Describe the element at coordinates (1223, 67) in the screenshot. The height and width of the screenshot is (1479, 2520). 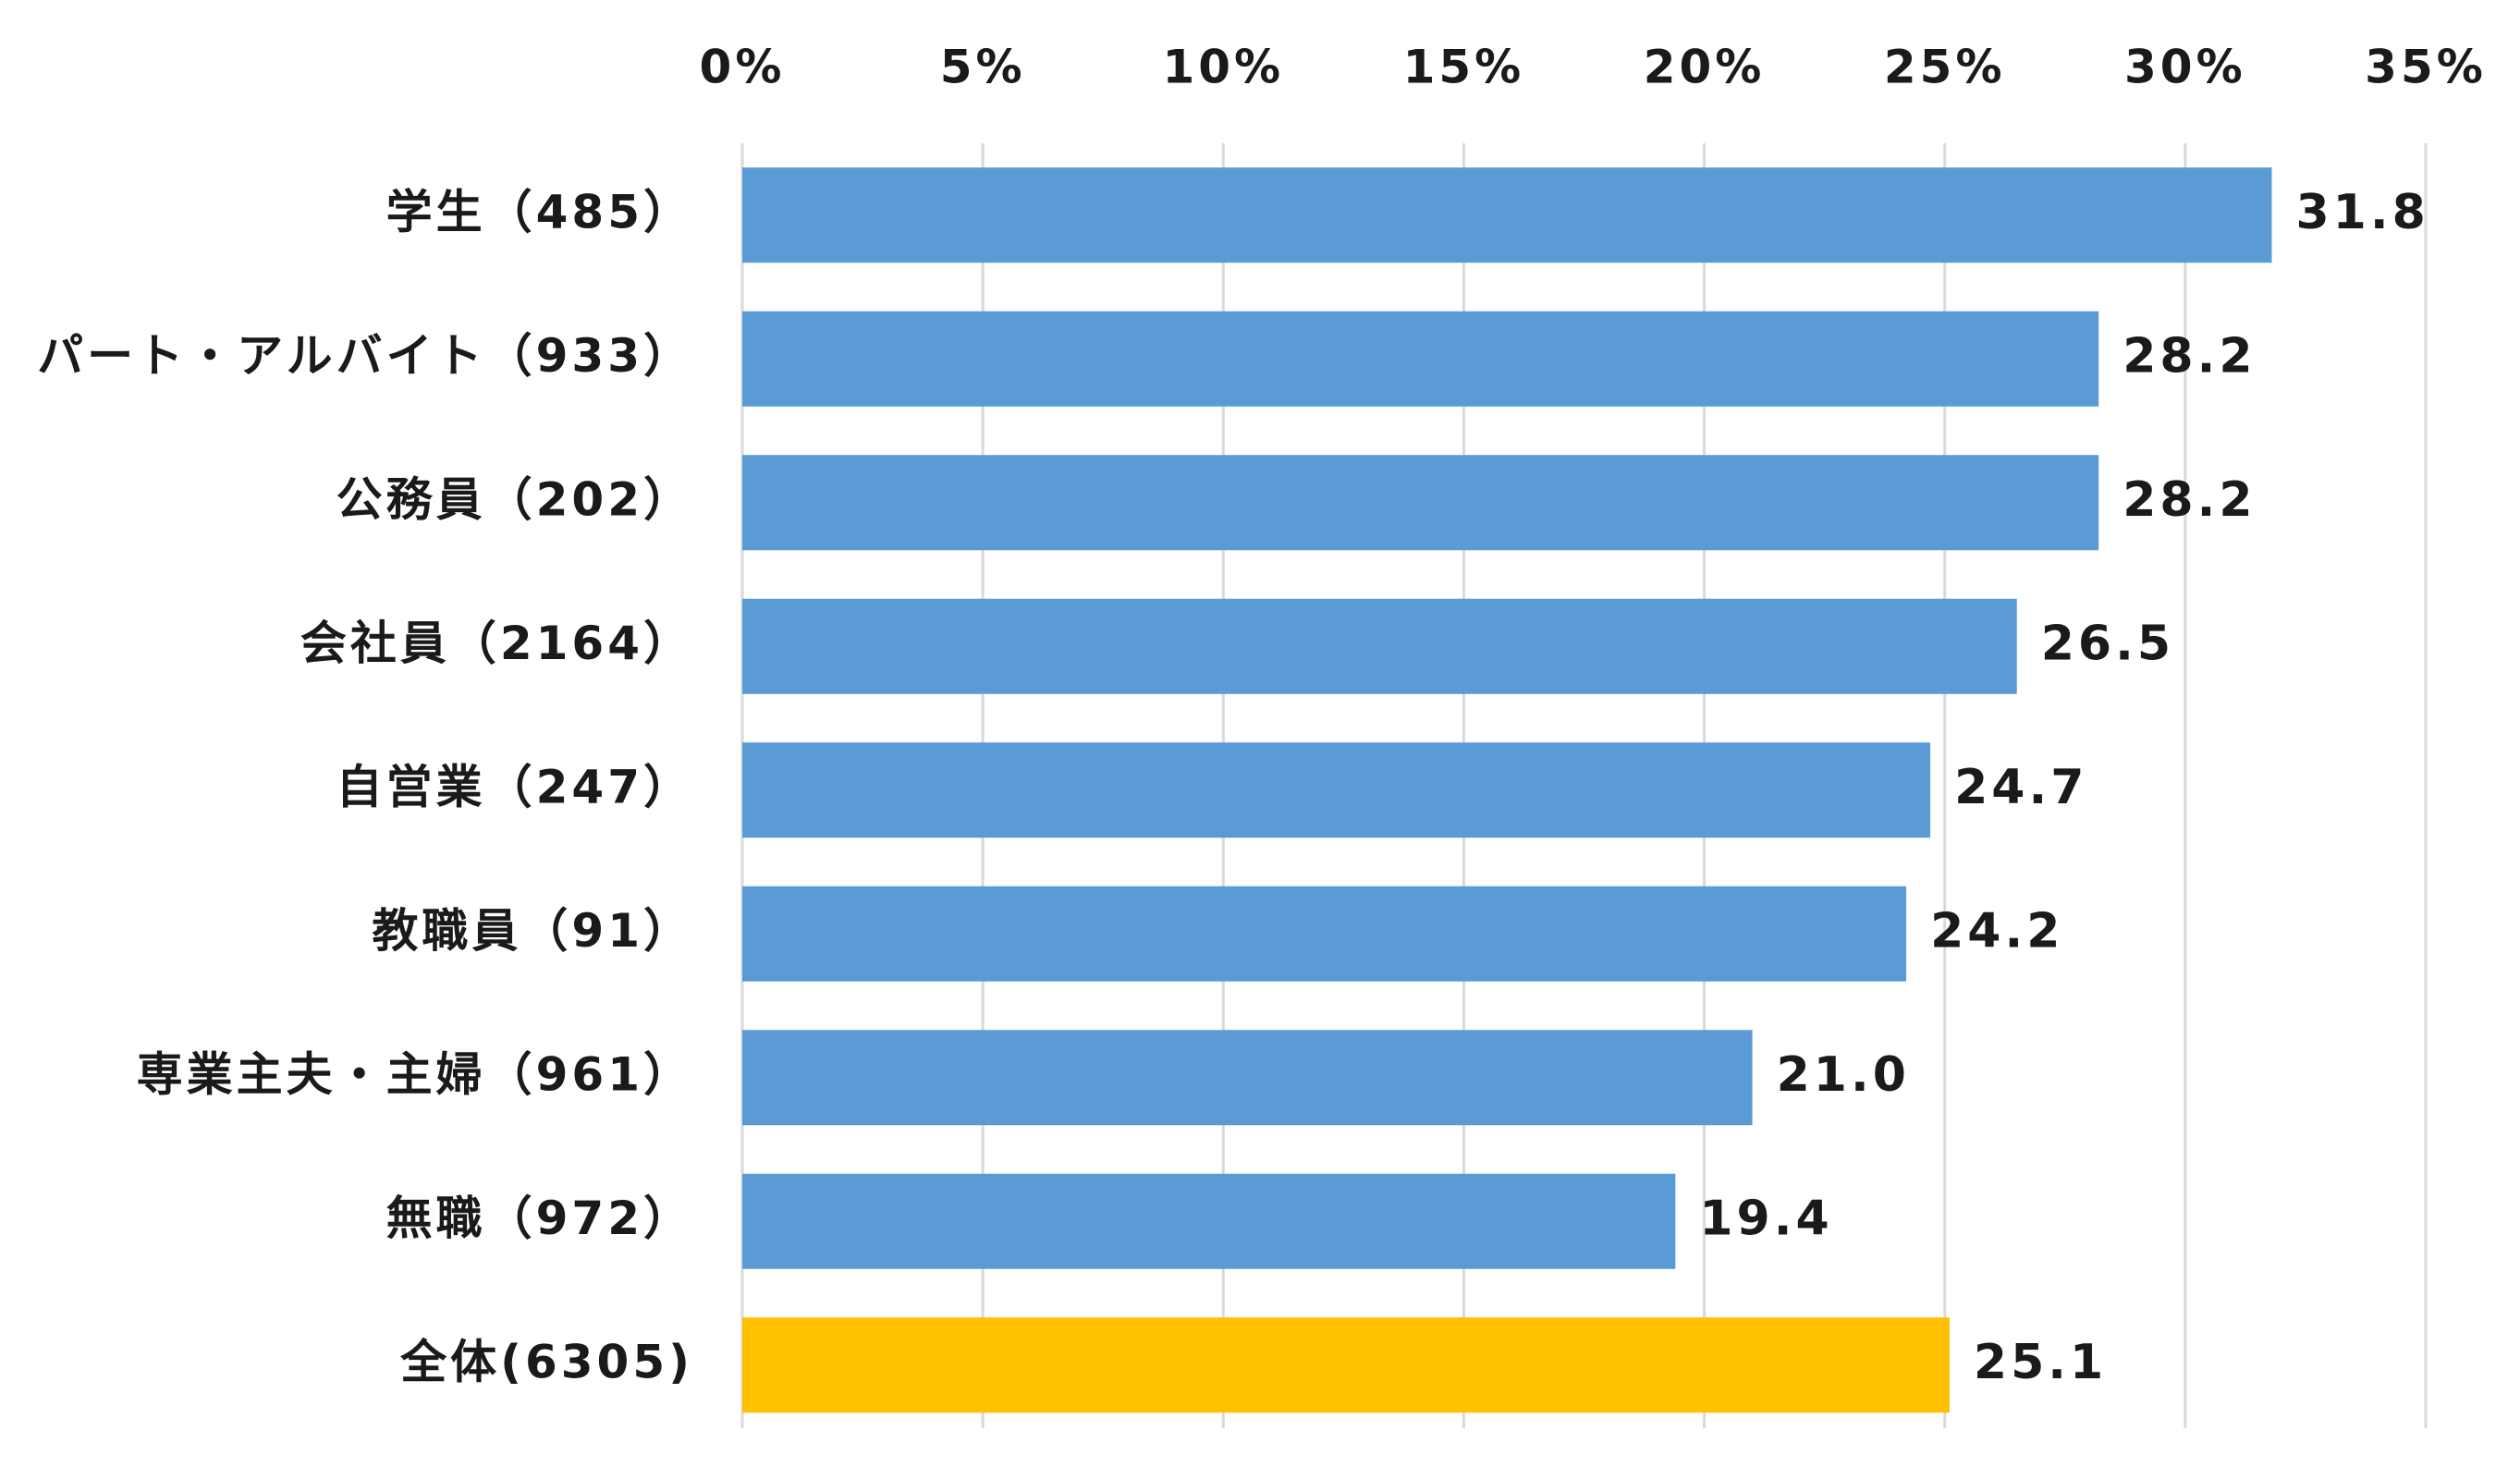
I see `x-tick-label: 10%` at that location.